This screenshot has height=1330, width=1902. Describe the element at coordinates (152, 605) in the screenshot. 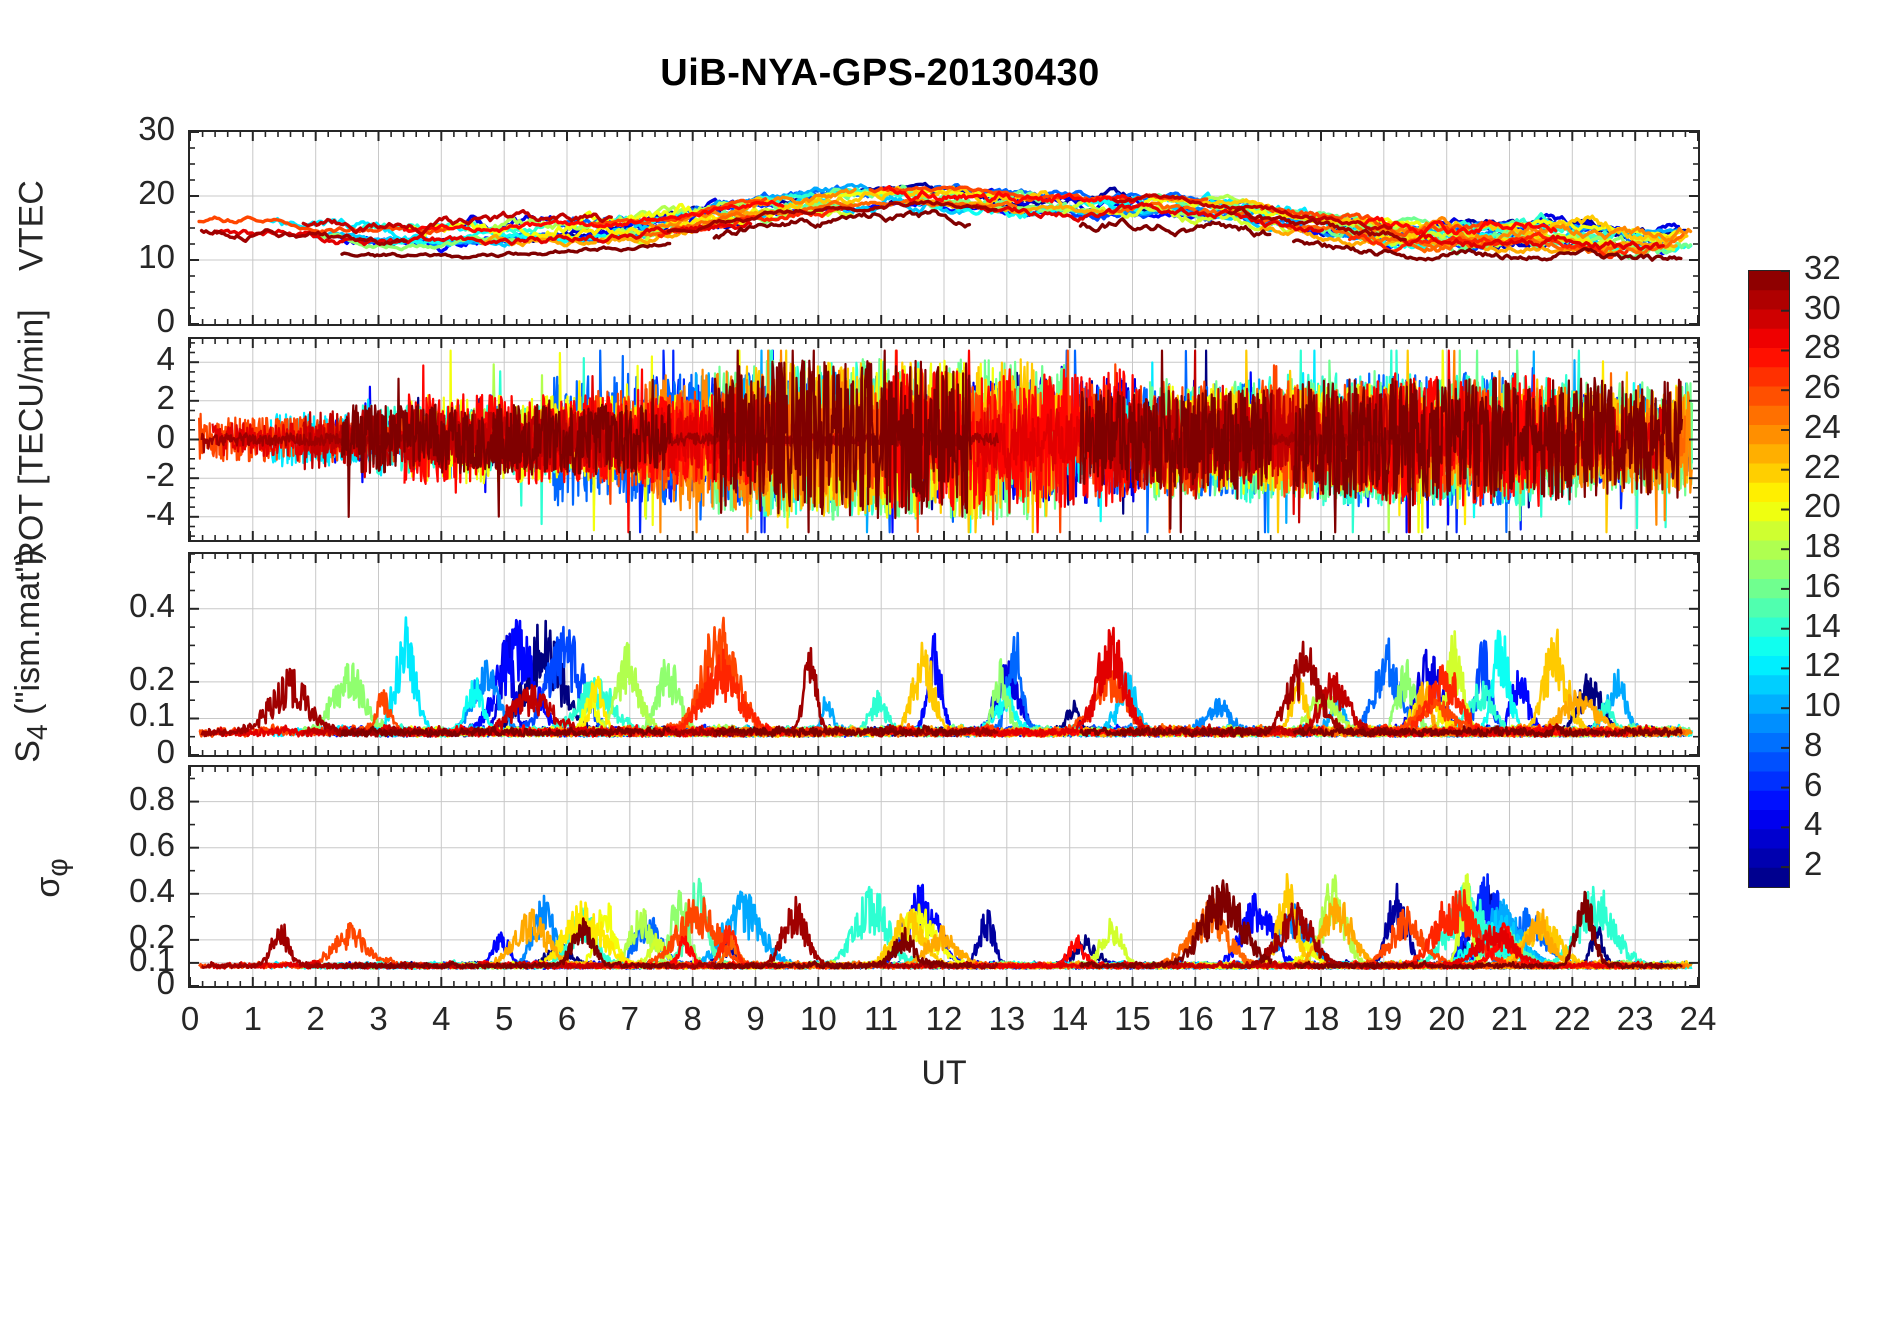

I see `ytick-s4-3: 0.4` at that location.